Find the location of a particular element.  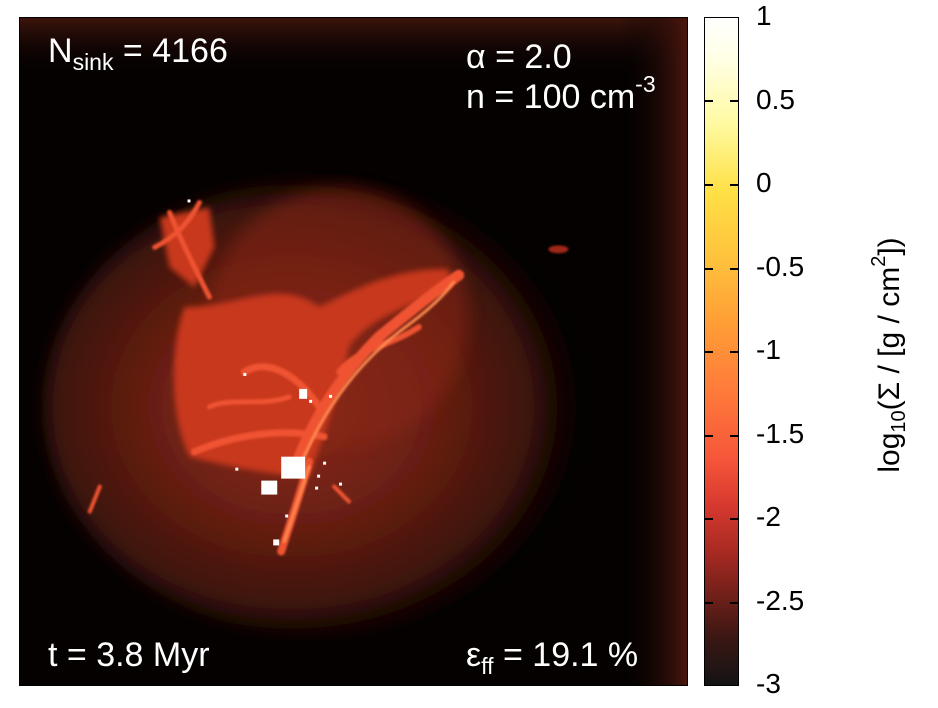

colorbar-title: log10(Σ / [g / cm2]) is located at coordinates (889, 355).